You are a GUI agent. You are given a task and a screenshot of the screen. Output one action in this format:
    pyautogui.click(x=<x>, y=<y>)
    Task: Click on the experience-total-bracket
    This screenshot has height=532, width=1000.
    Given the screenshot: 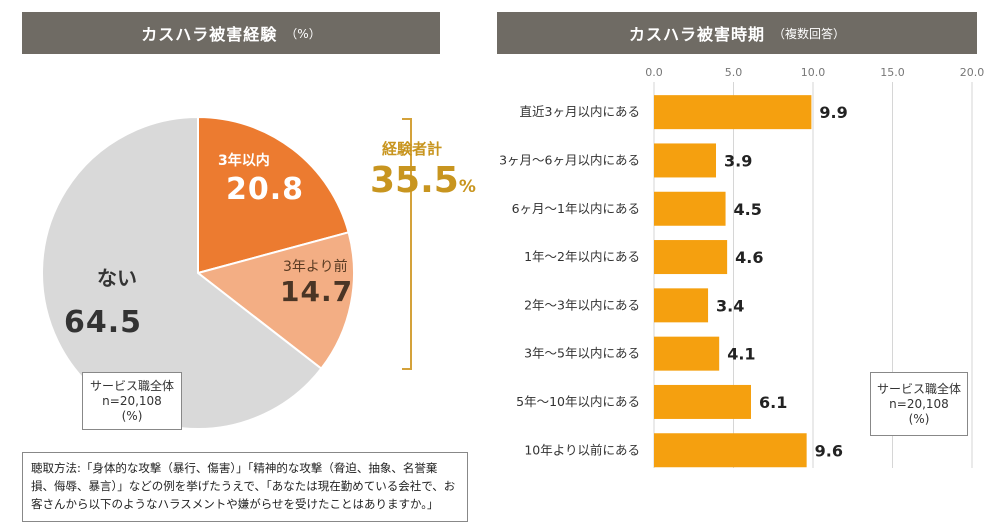 What is the action you would take?
    pyautogui.click(x=407, y=244)
    